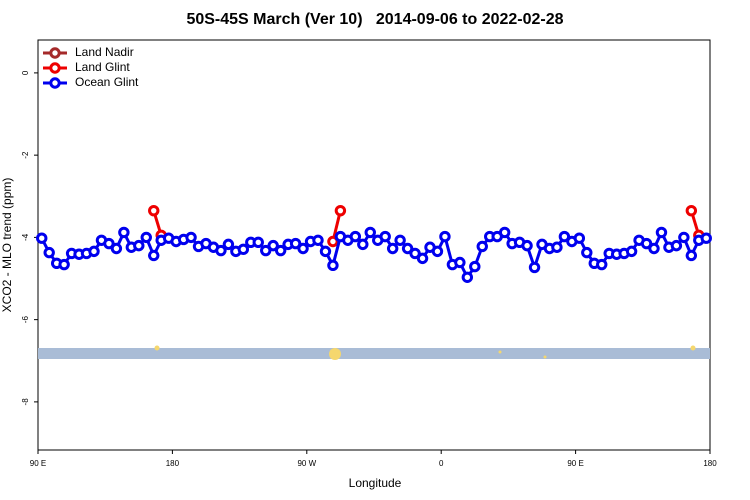 The width and height of the screenshot is (750, 500). Describe the element at coordinates (306, 463) in the screenshot. I see `x-tick-label: 90 W` at that location.